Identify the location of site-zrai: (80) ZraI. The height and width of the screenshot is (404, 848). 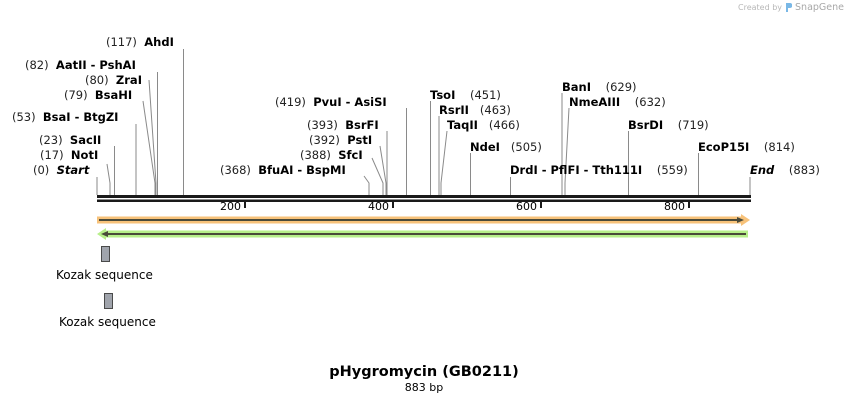
(113, 80).